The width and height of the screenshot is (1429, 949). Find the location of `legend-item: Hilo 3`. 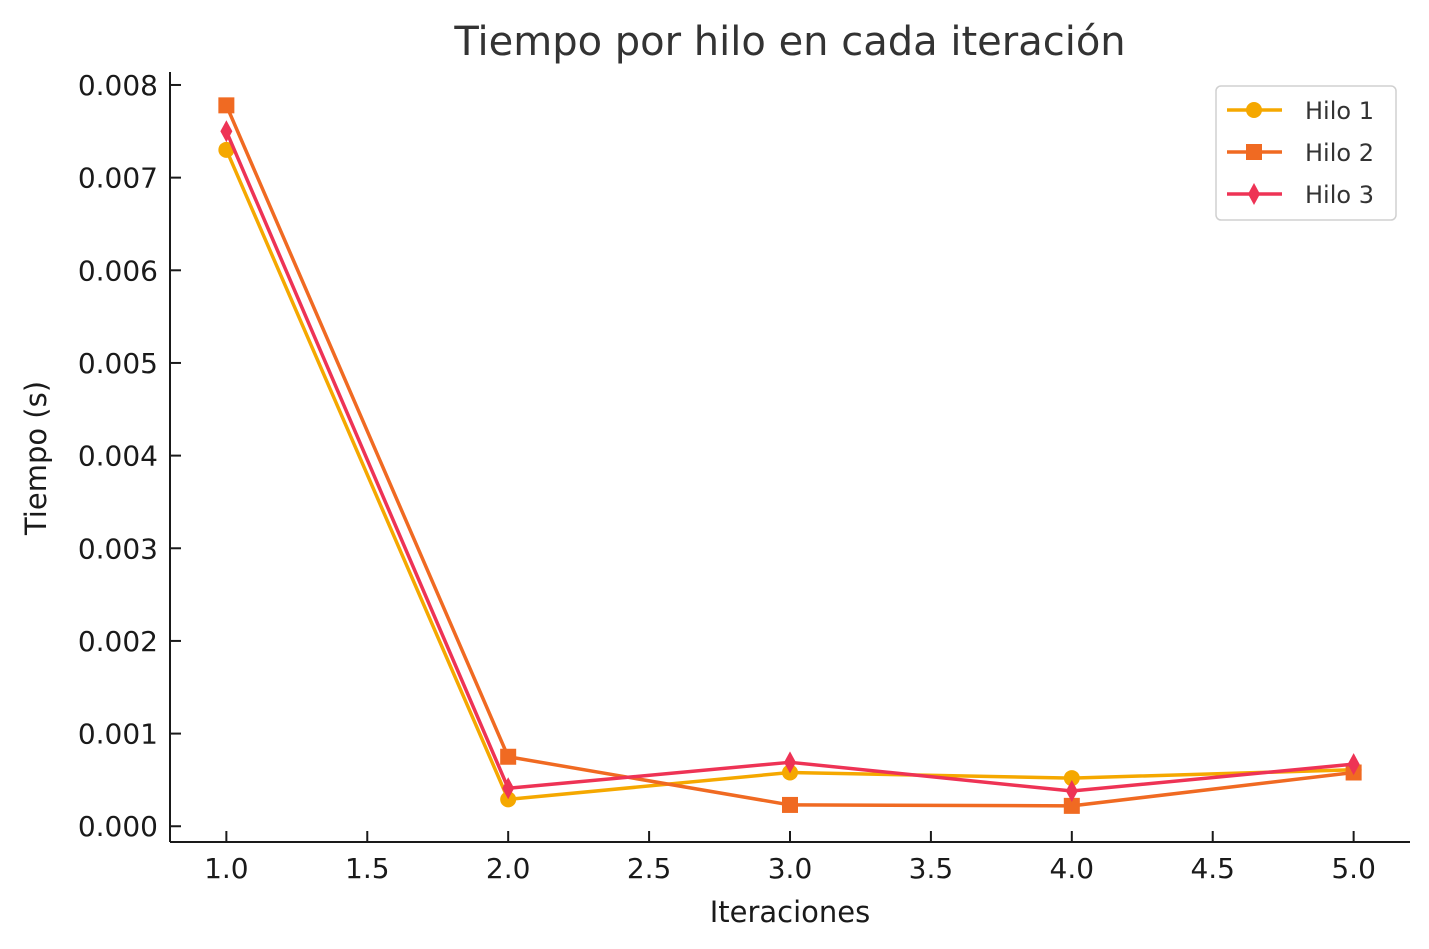

legend-item: Hilo 3 is located at coordinates (1300, 195).